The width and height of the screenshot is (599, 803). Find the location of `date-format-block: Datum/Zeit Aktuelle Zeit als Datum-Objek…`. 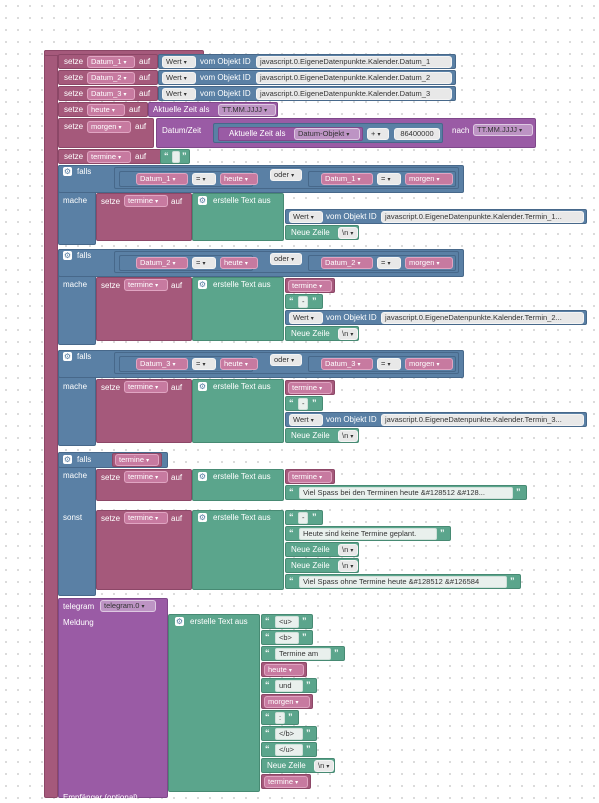

date-format-block: Datum/Zeit Aktuelle Zeit als Datum-Objek… is located at coordinates (346, 133).